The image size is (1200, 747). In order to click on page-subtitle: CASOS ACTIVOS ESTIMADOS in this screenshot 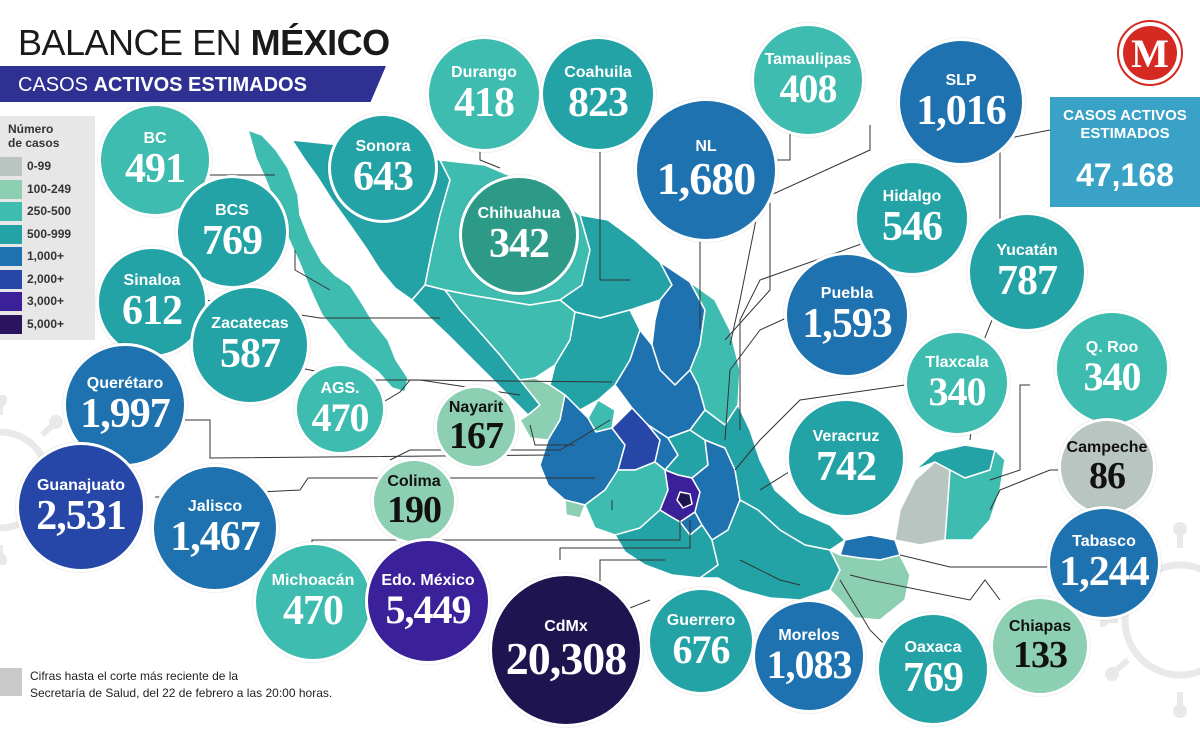, I will do `click(162, 85)`.